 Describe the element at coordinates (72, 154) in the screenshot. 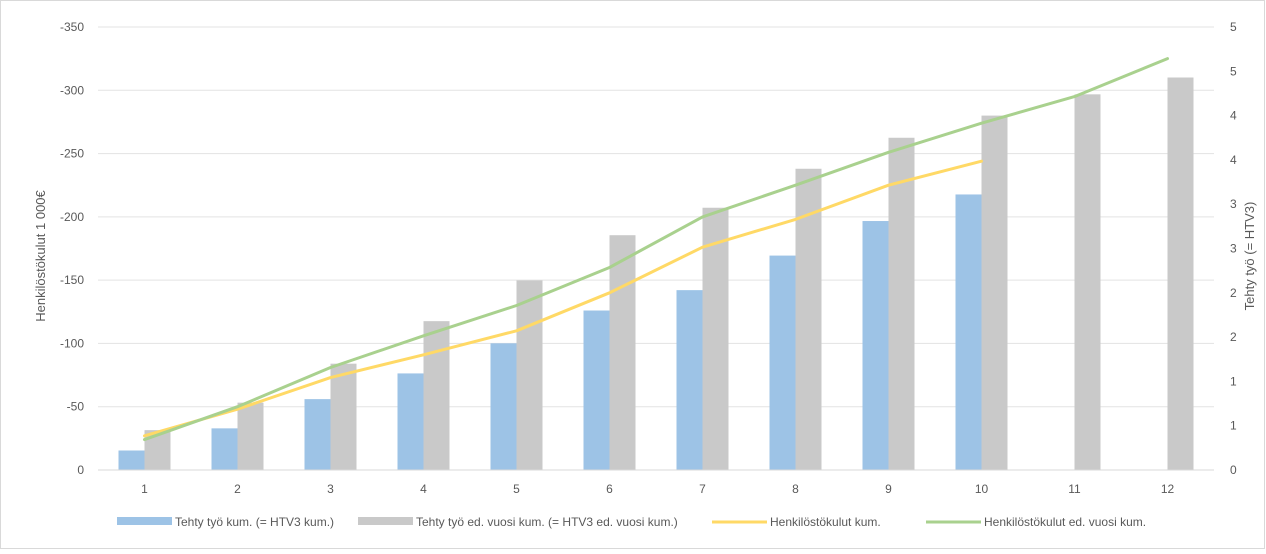

I see `left-tick-label: -250` at that location.